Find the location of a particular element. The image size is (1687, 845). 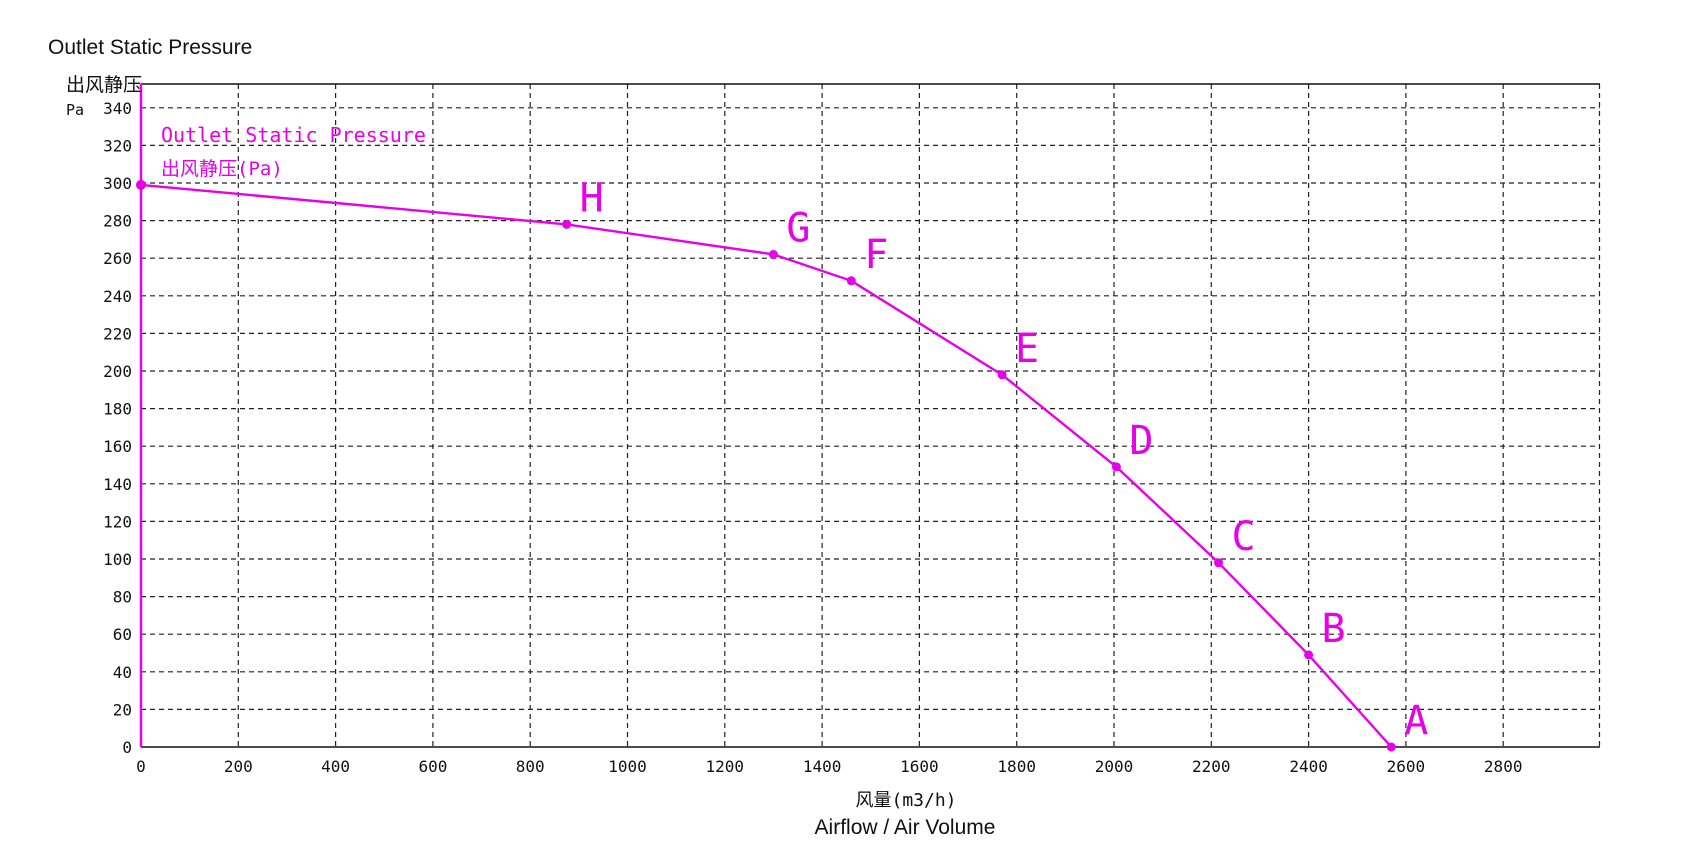

x-tick-label: 1000 is located at coordinates (627, 766).